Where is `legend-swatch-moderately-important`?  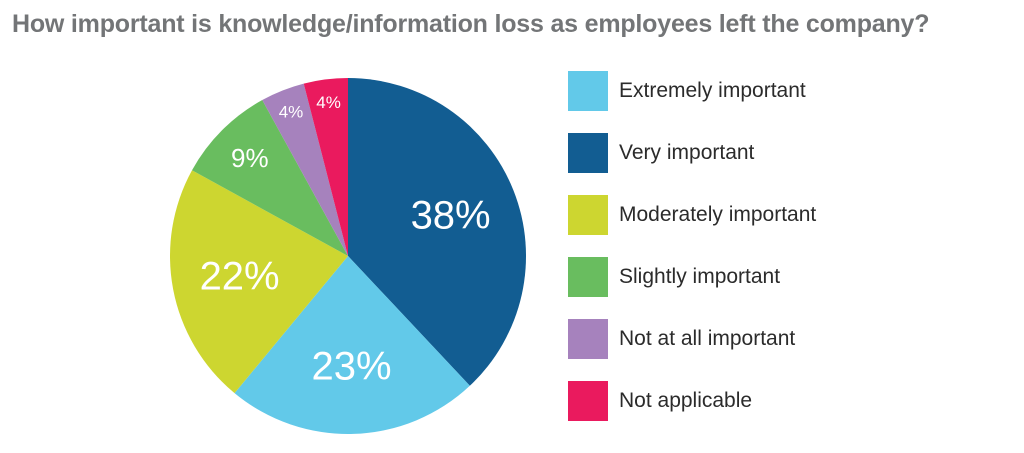 legend-swatch-moderately-important is located at coordinates (588, 214).